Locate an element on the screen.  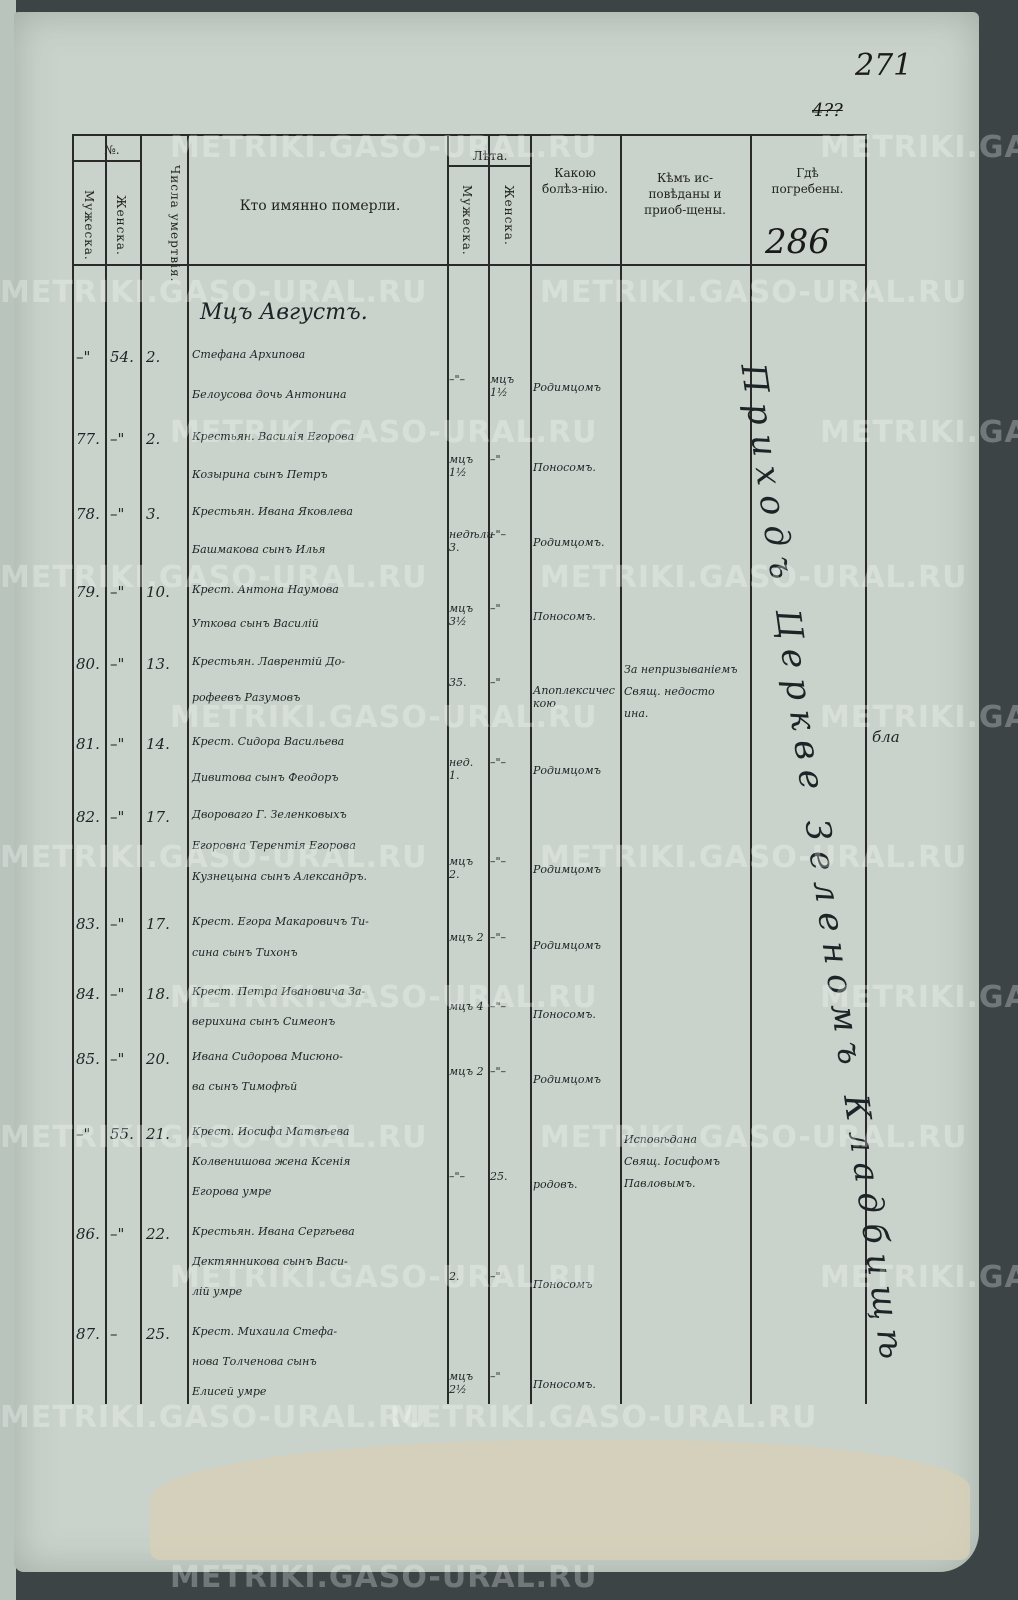
entry-age-male: мцъ 2 is located at coordinates (466, 1071).